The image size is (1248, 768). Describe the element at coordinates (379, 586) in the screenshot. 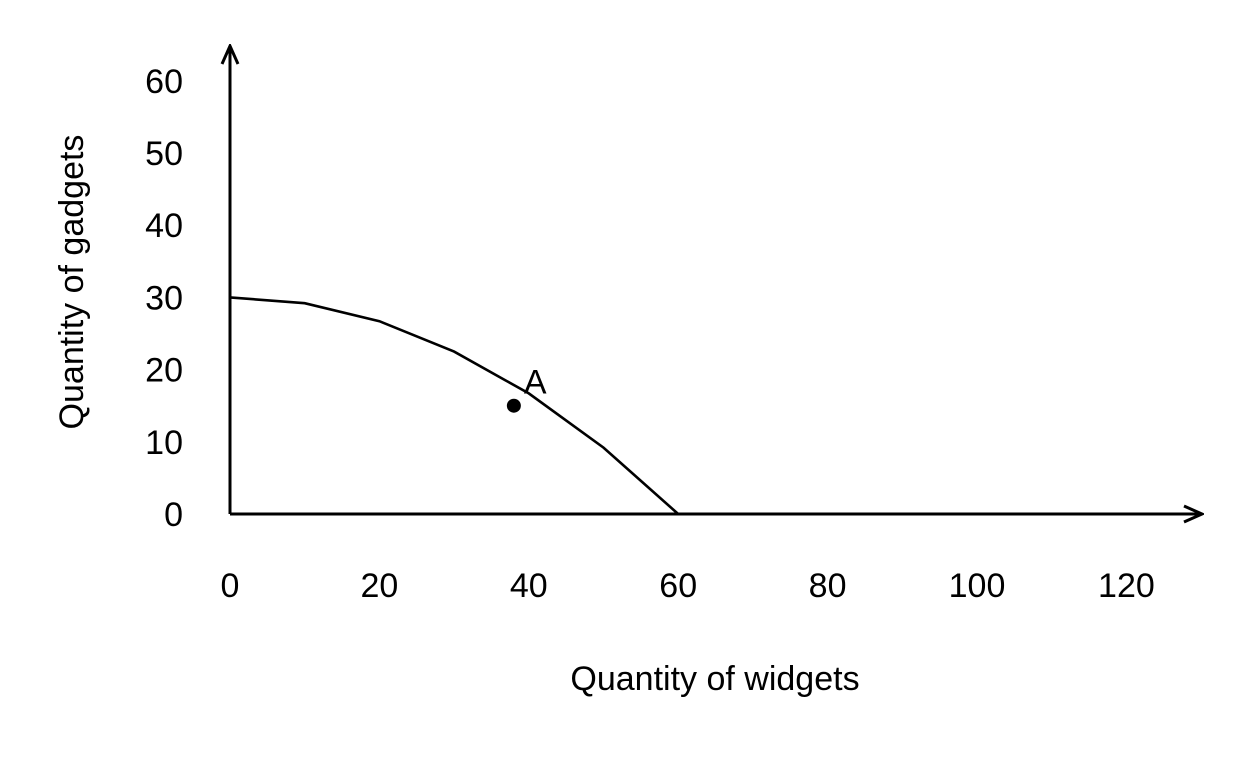

I see `x-tick-label: 20` at that location.